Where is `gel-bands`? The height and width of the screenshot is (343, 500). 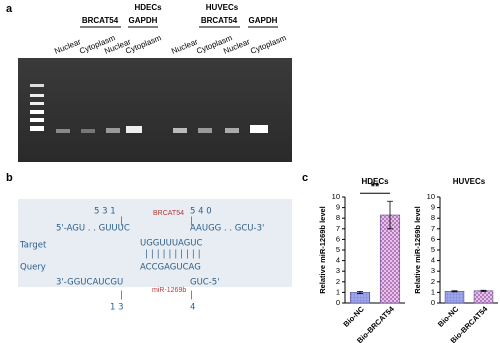
gel-bands is located at coordinates (149, 108).